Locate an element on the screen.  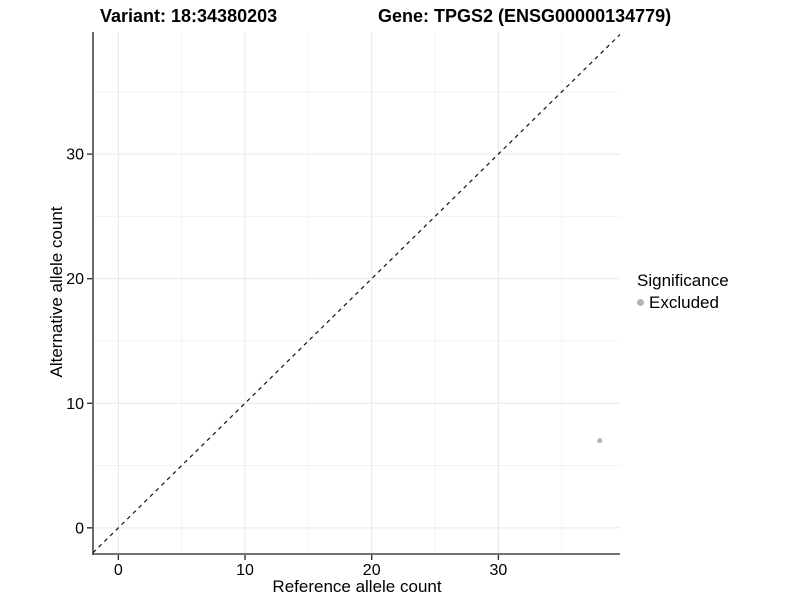
x-tick-label: 0 is located at coordinates (118, 570).